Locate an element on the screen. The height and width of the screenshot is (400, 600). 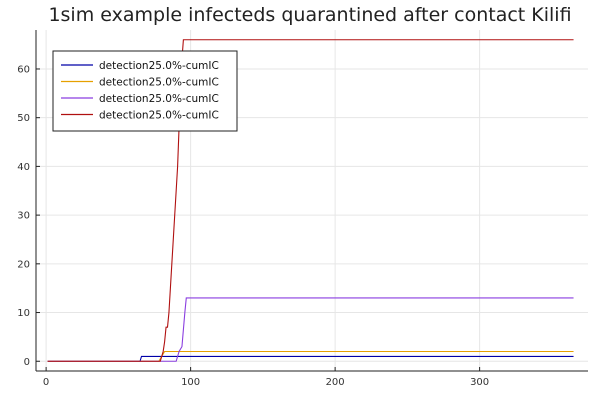
y-tick-label: 30 is located at coordinates (23, 216).